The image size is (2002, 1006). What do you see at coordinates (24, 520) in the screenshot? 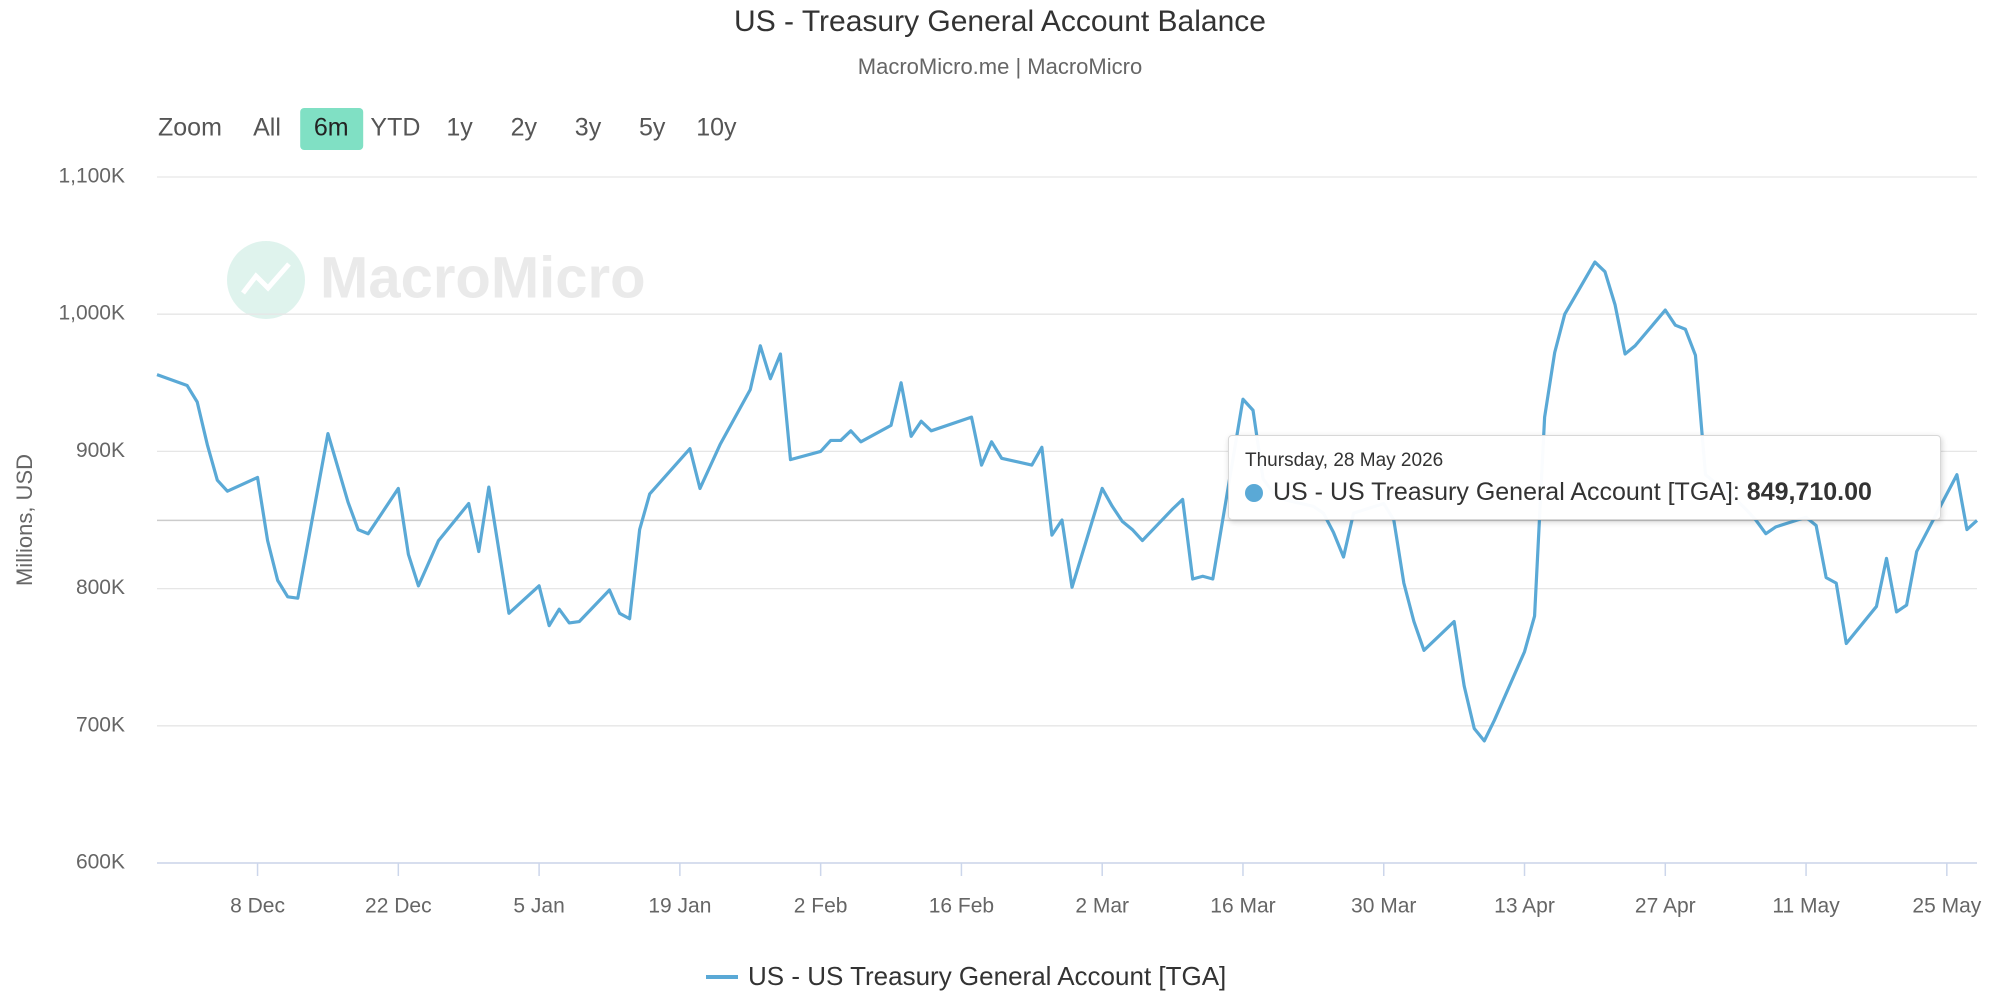
I see `y-axis-label: Millions, USD` at bounding box center [24, 520].